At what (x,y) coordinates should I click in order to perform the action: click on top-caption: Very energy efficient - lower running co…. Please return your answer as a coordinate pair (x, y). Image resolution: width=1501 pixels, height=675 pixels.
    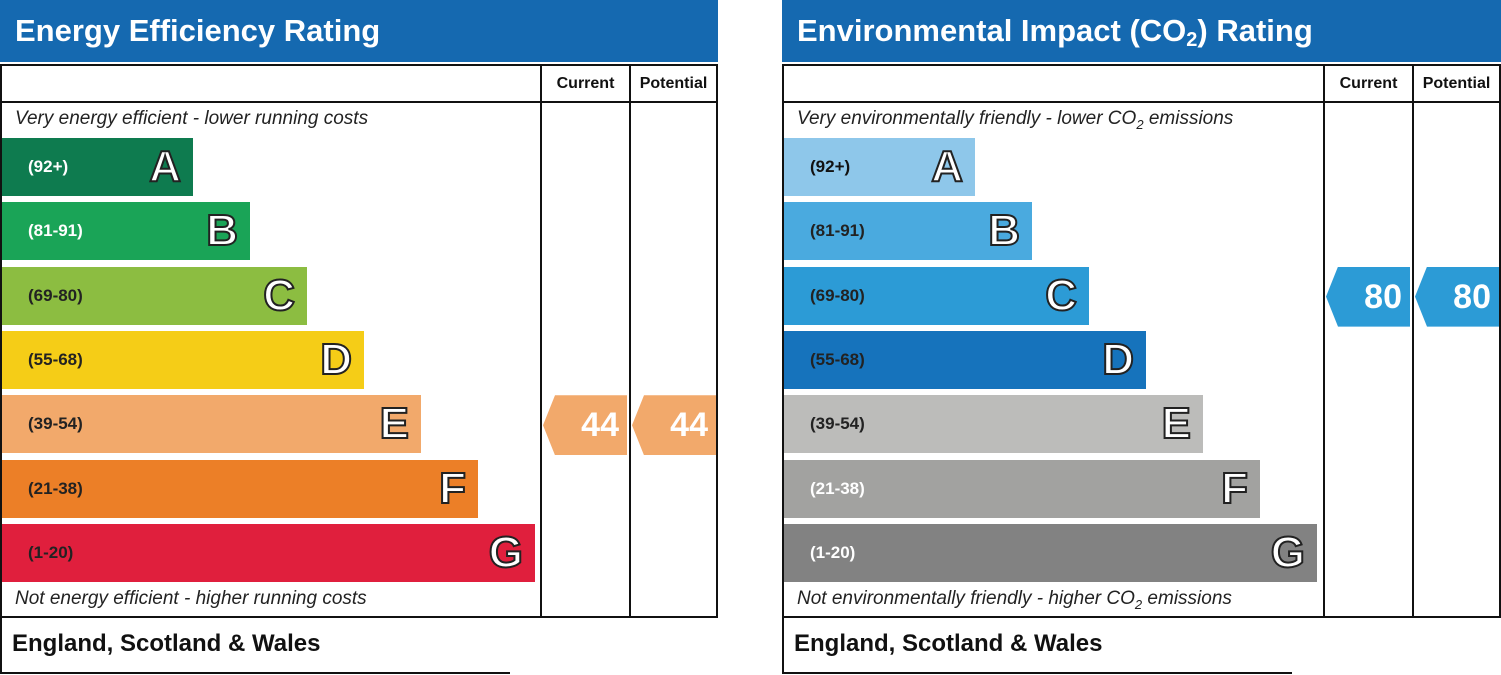
    Looking at the image, I should click on (192, 118).